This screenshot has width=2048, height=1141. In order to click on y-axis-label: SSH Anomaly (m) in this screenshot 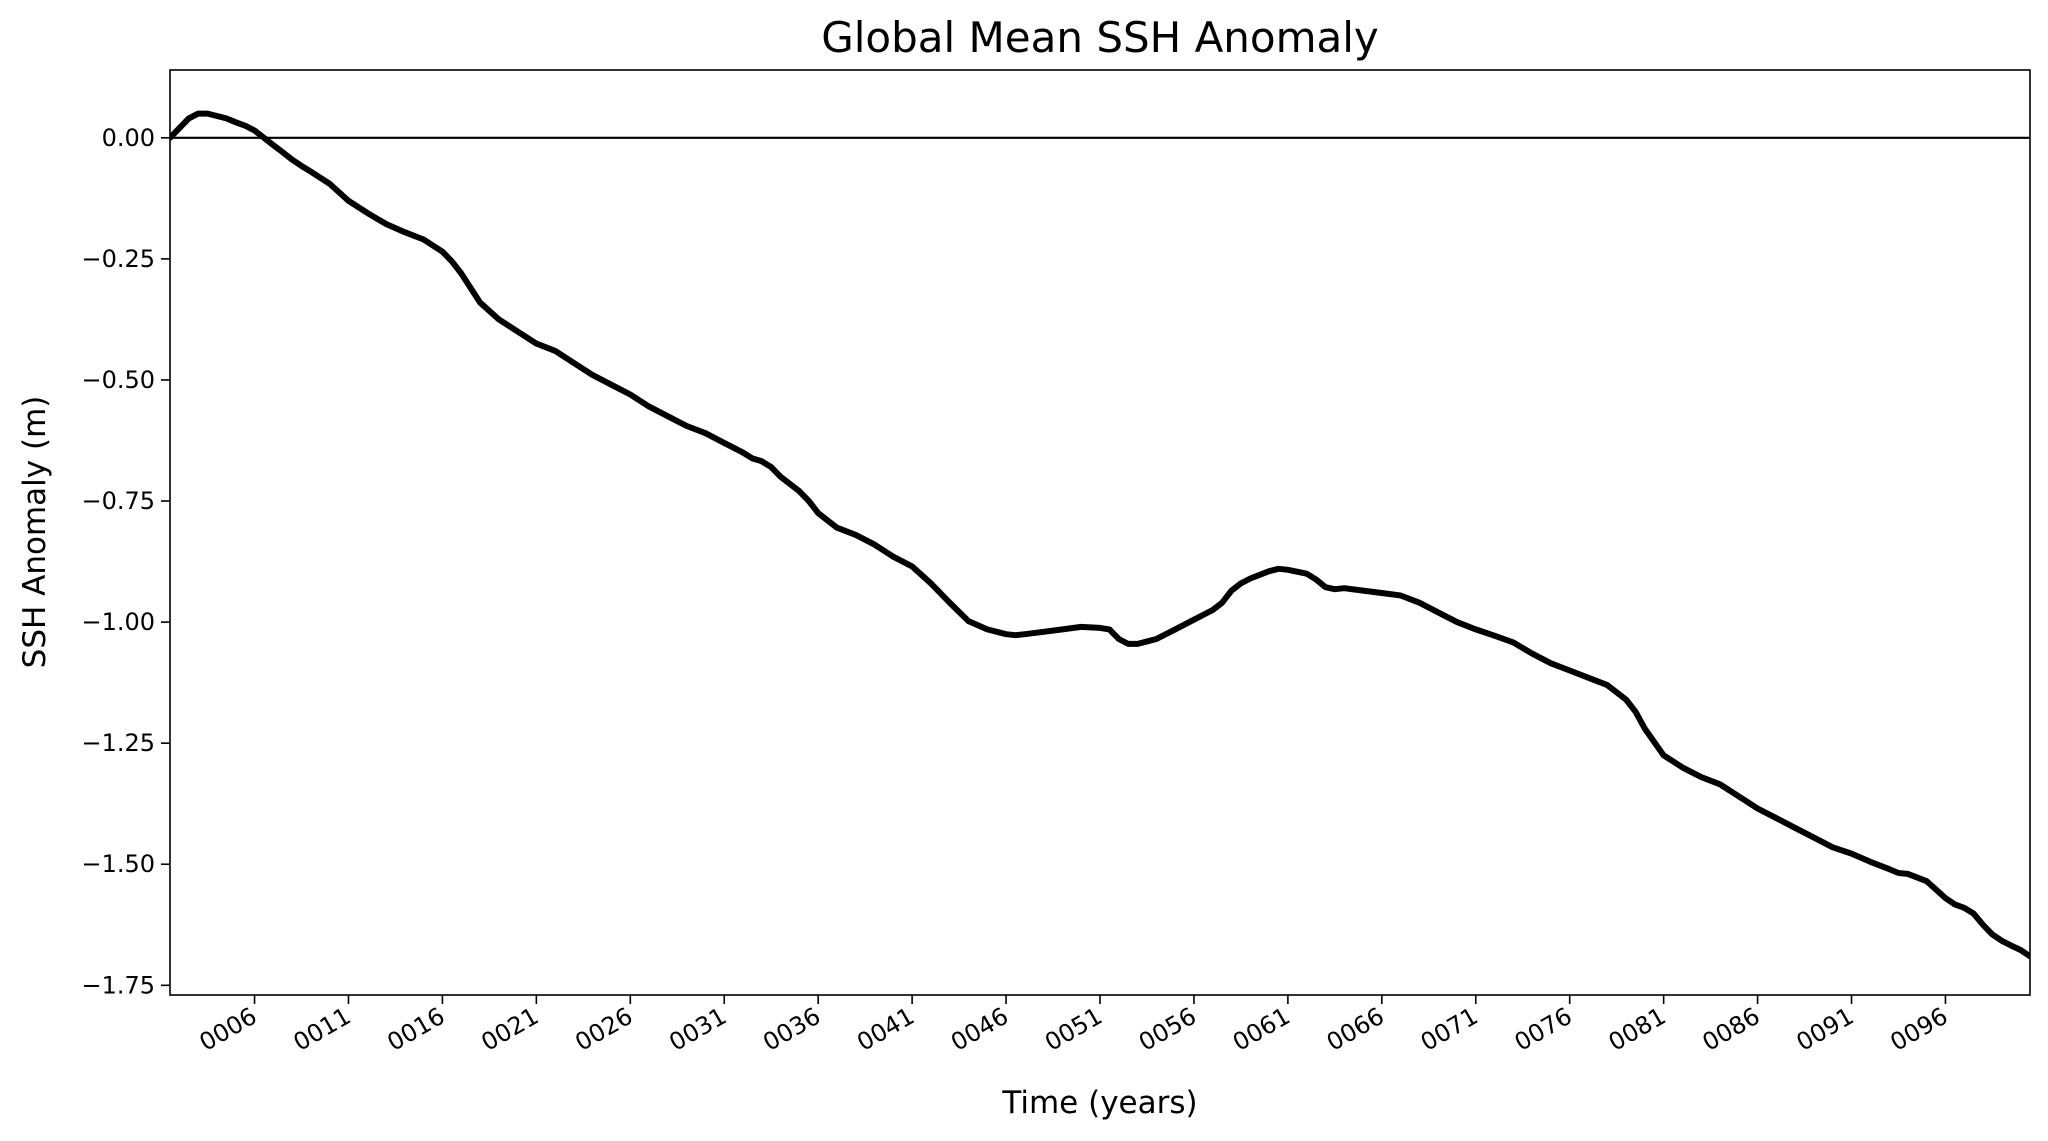, I will do `click(35, 532)`.